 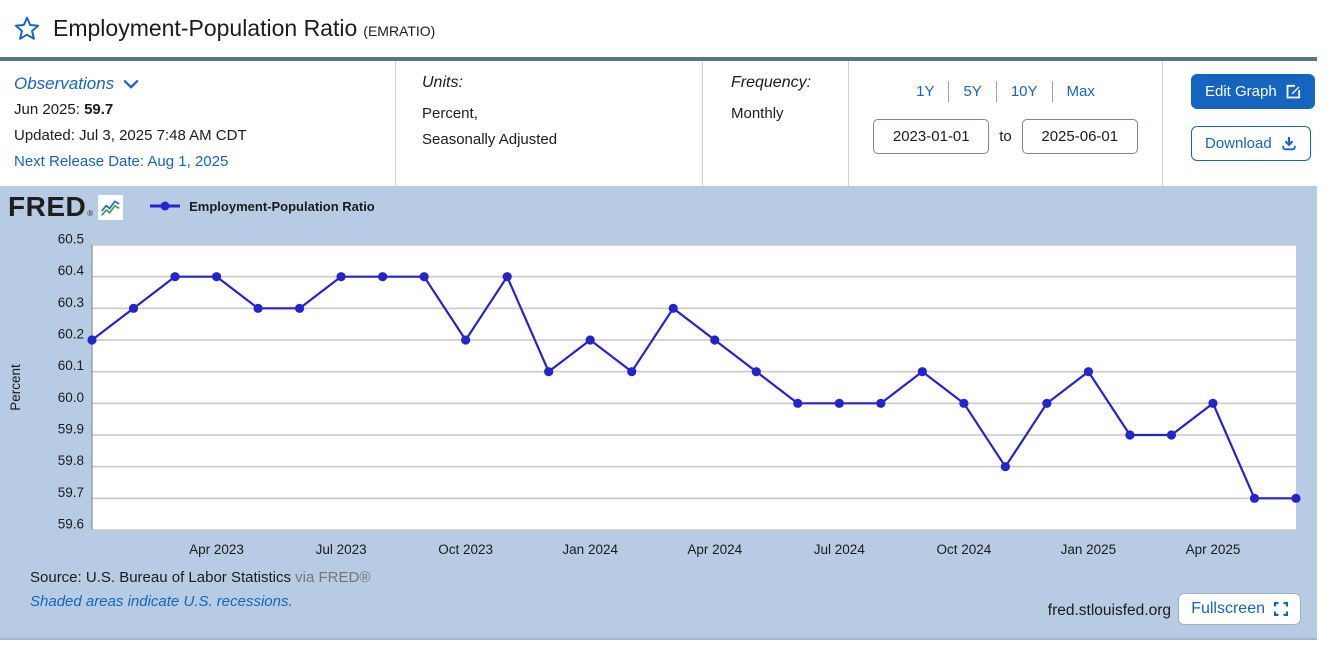 What do you see at coordinates (121, 161) in the screenshot?
I see `next-release-link: Next Release Date: Aug 1, 2025` at bounding box center [121, 161].